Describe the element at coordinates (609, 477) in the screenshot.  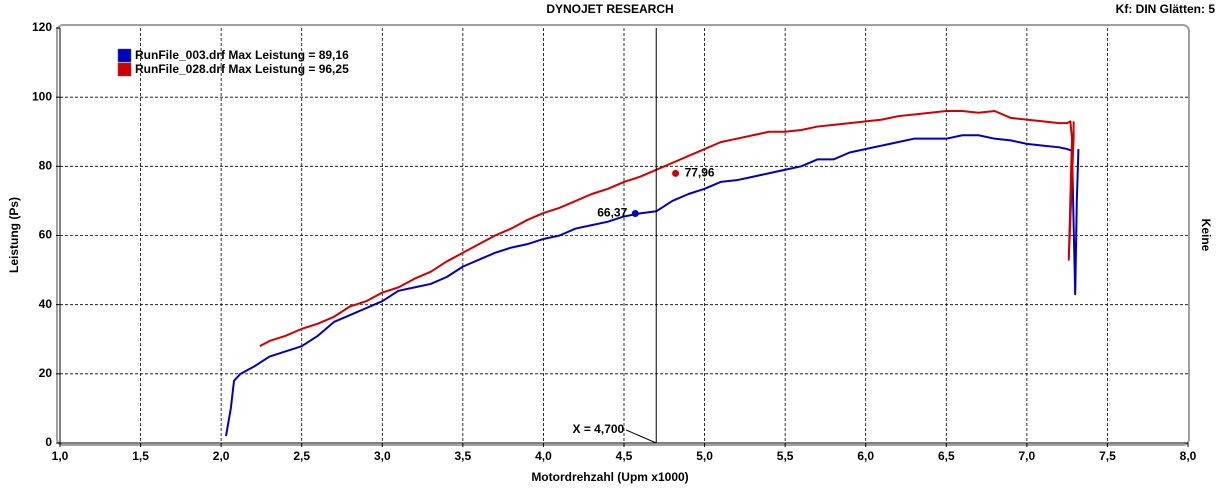
I see `x-axis-label: Motordrehzahl (Upm x1000)` at that location.